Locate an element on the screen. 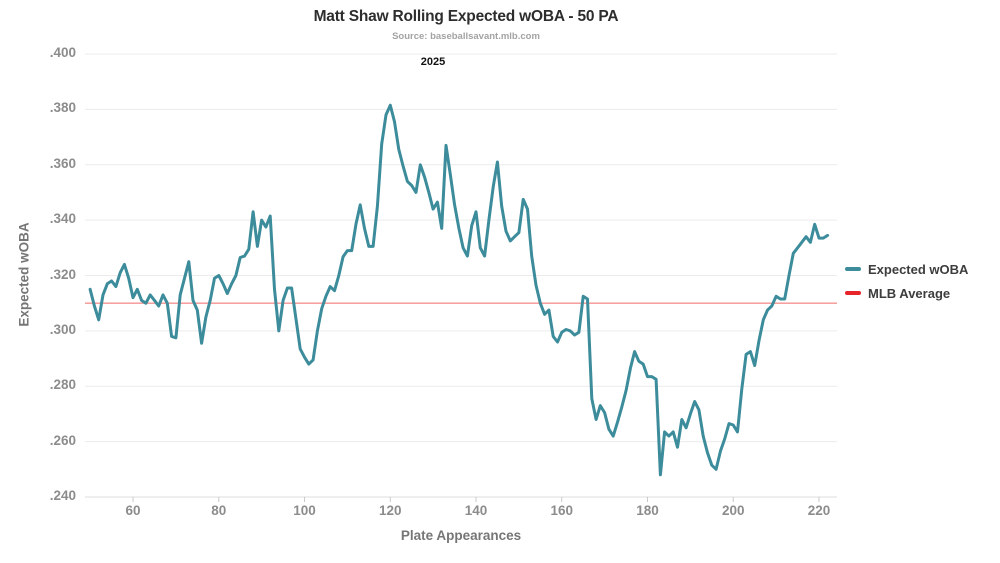 The height and width of the screenshot is (563, 1000). legend-label: Expected wOBA is located at coordinates (918, 269).